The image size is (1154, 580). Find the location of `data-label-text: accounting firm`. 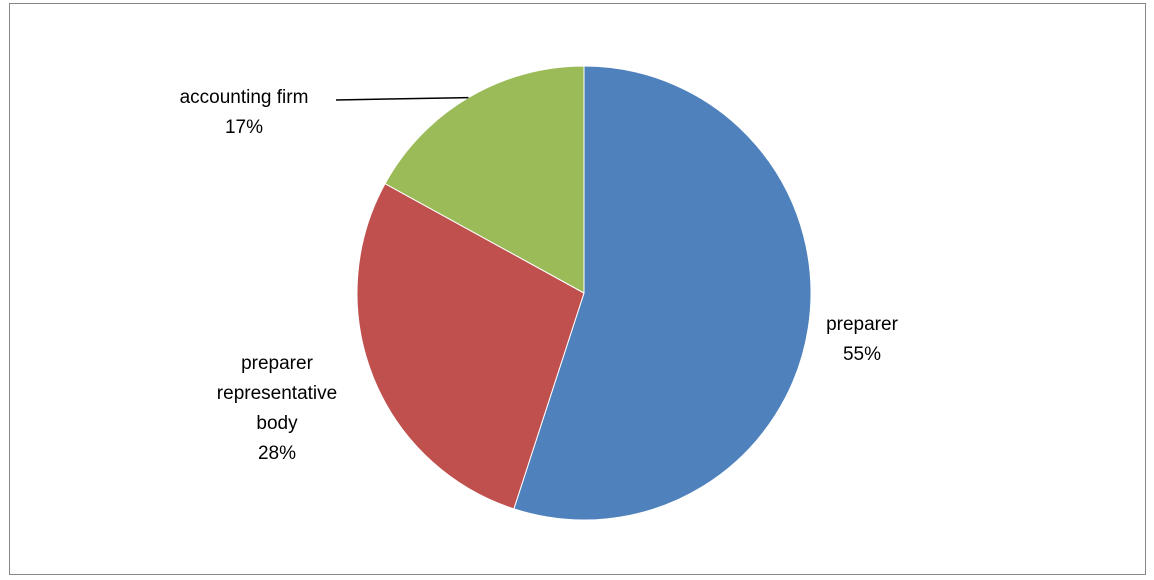

data-label-text: accounting firm is located at coordinates (244, 97).